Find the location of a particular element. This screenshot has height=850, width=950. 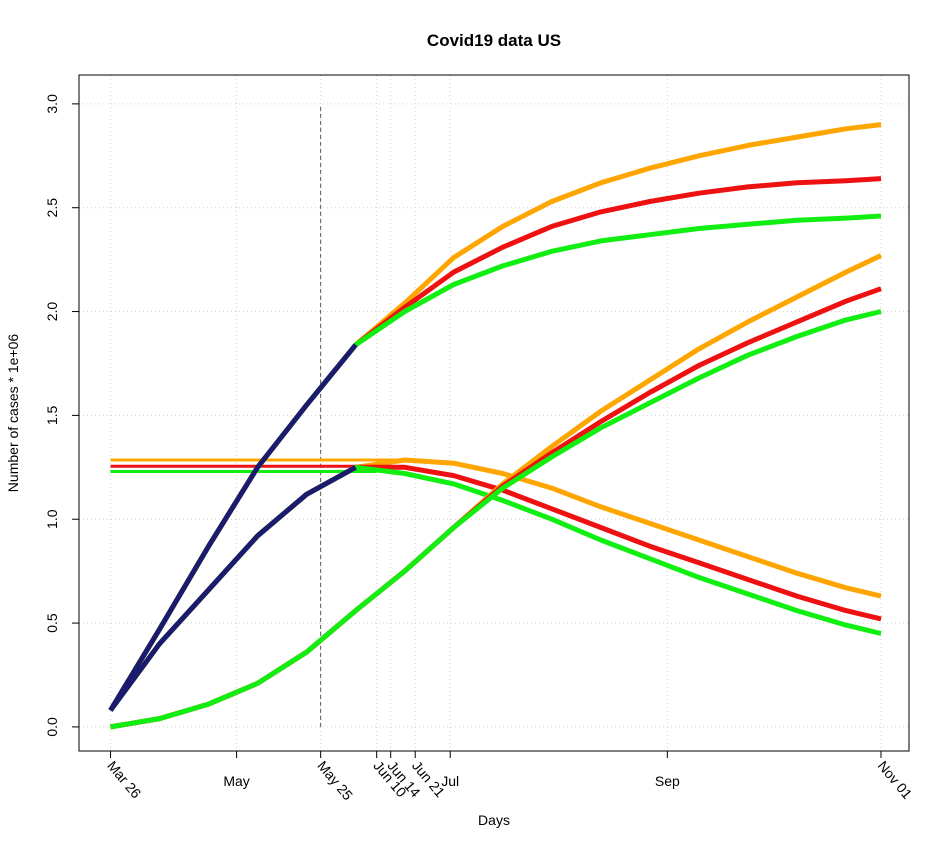

y-tick-label: 0.0 is located at coordinates (52, 727).